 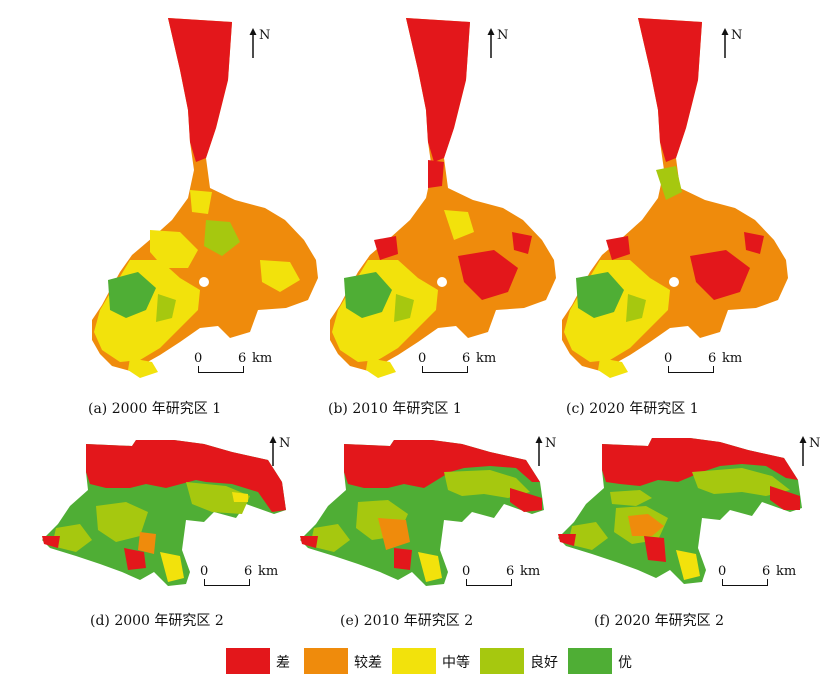 What do you see at coordinates (502, 661) in the screenshot?
I see `legend-swatch-good` at bounding box center [502, 661].